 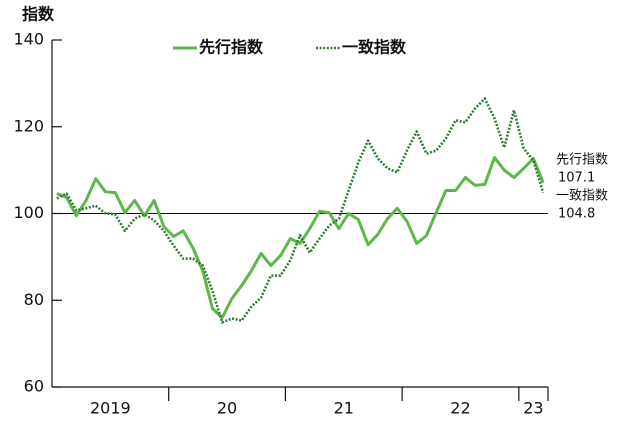 I want to click on x-tick-label: 21, so click(x=344, y=408).